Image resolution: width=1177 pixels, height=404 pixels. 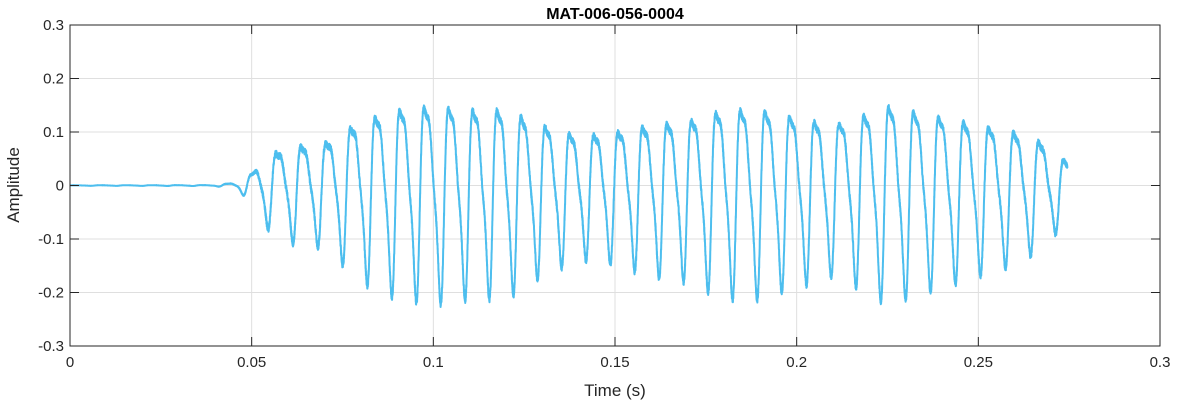 What do you see at coordinates (614, 362) in the screenshot?
I see `x-tick-label: 0.15` at bounding box center [614, 362].